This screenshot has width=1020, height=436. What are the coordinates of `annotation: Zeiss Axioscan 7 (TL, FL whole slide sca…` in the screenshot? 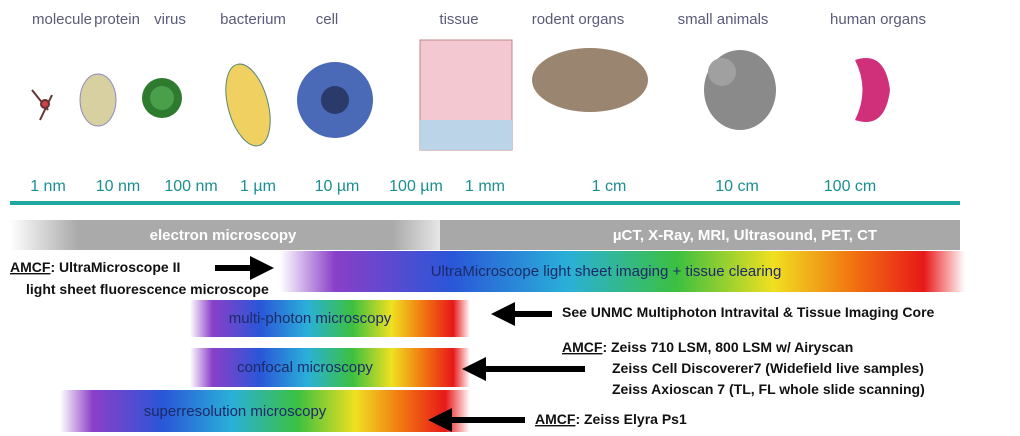 It's located at (768, 389).